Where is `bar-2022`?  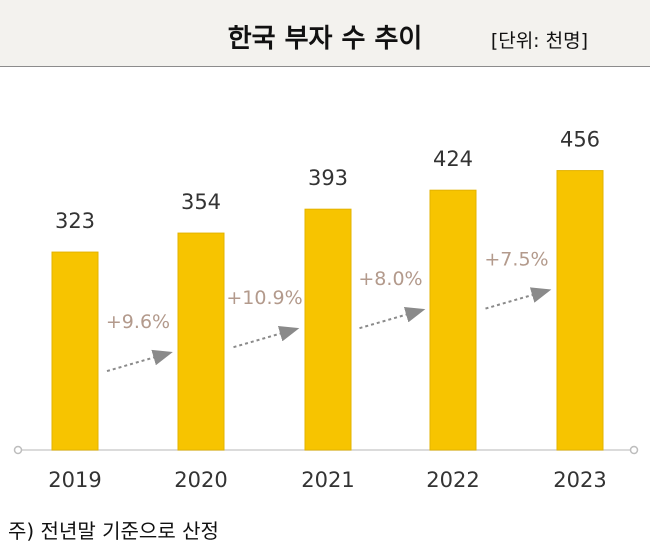
bar-2022 is located at coordinates (453, 320).